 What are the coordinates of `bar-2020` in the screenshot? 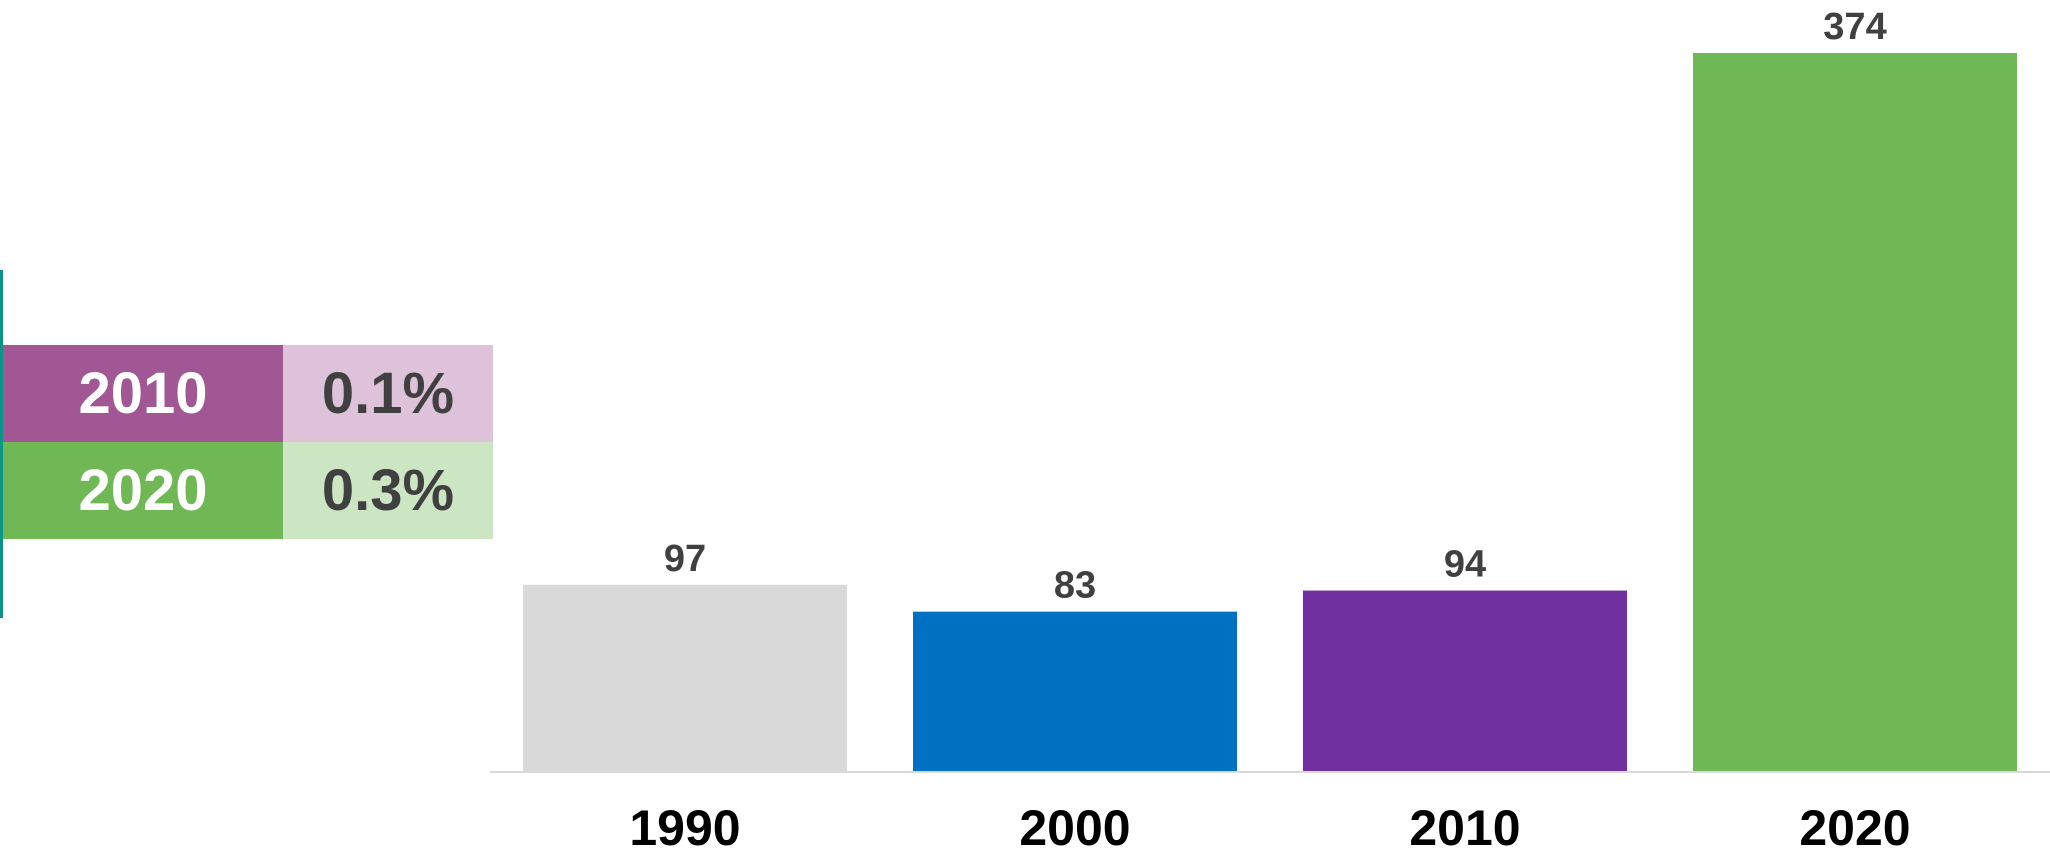 It's located at (1855, 412).